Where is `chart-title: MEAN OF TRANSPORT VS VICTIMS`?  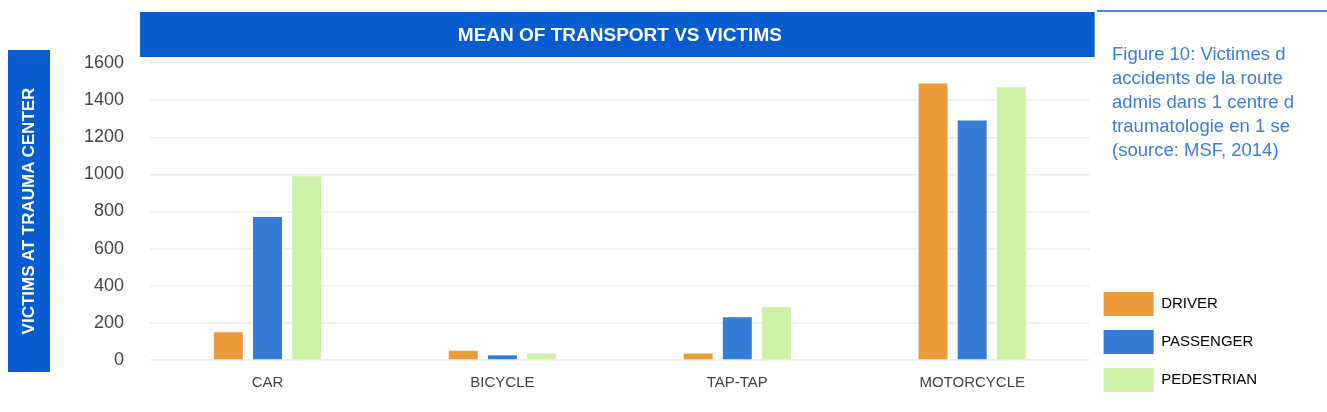 chart-title: MEAN OF TRANSPORT VS VICTIMS is located at coordinates (619, 35).